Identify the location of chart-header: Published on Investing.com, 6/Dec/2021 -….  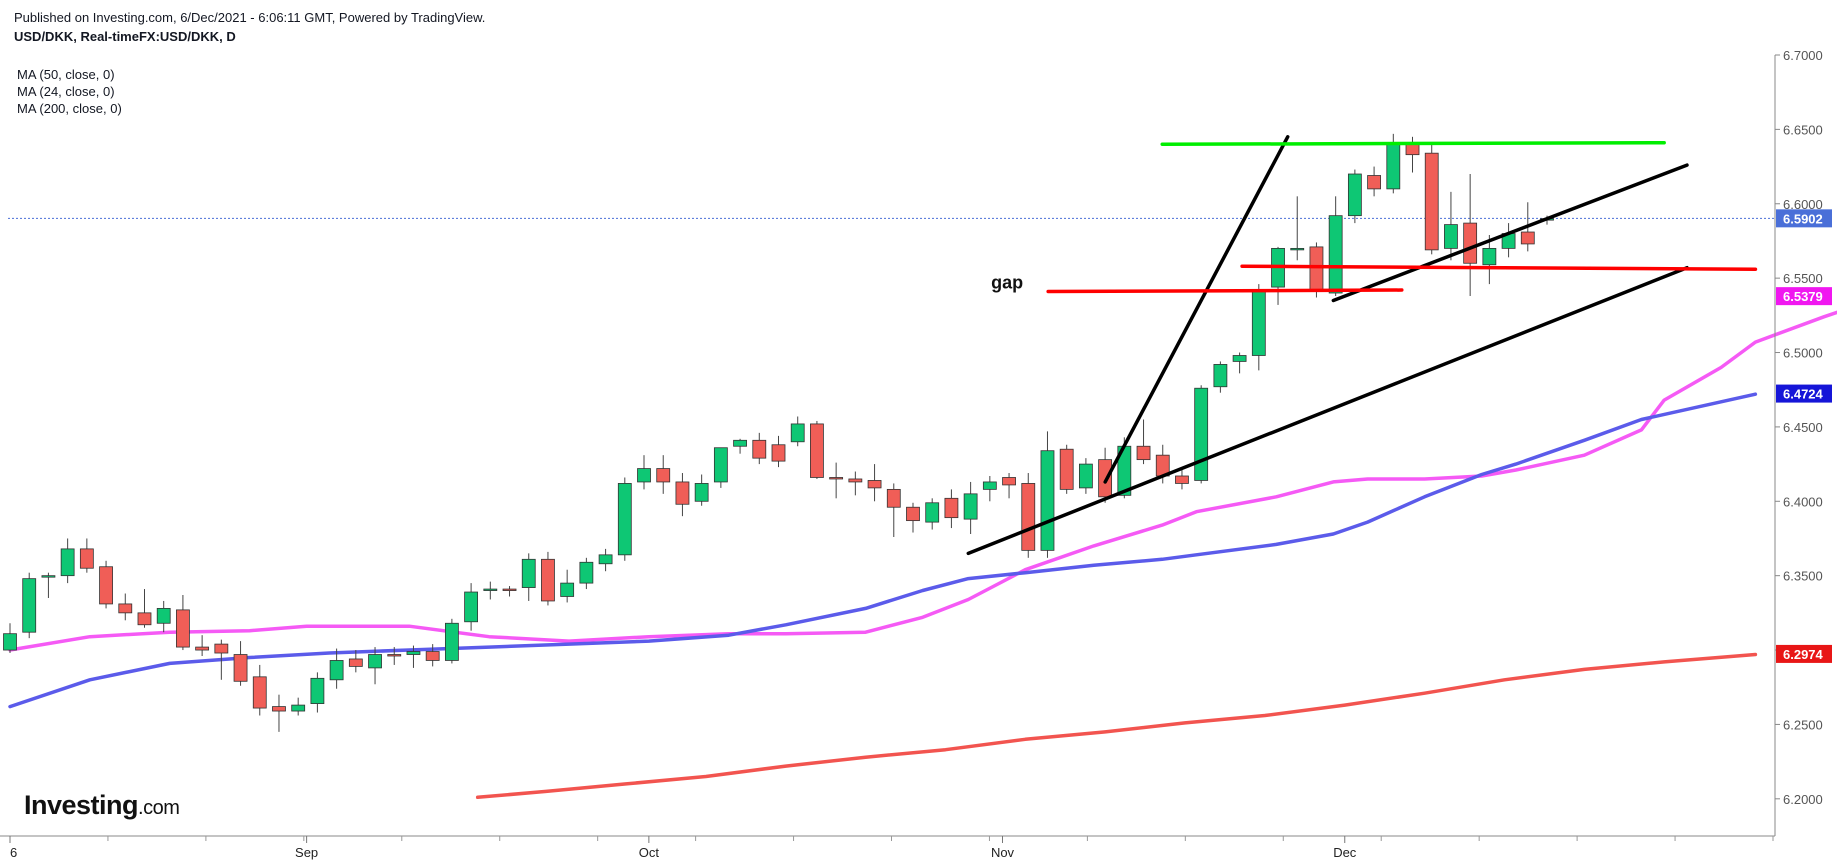
(249, 29).